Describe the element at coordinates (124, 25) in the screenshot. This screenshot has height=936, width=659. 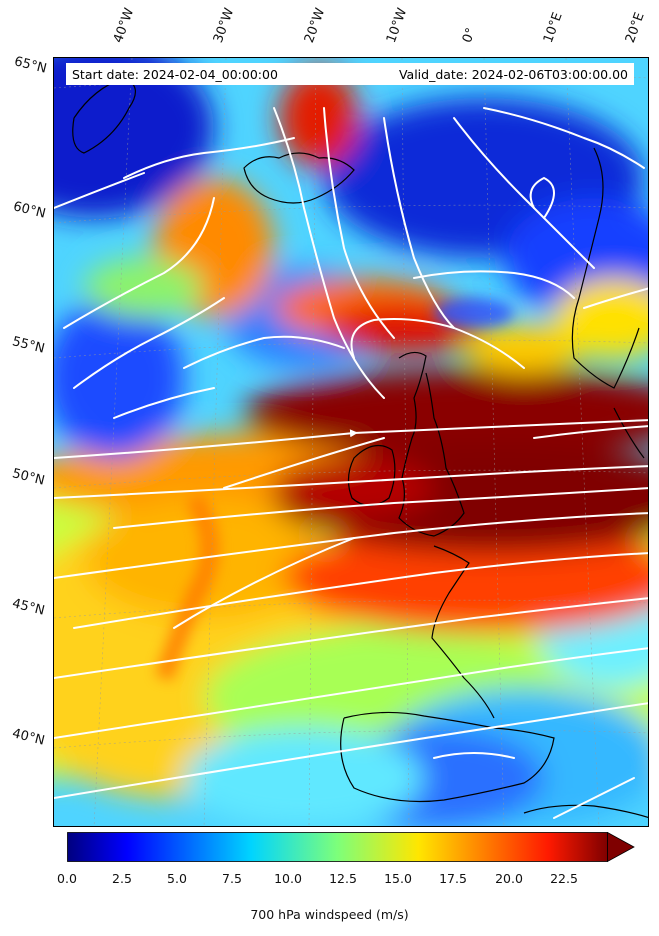
I see `lon-label-40w: 40°W` at that location.